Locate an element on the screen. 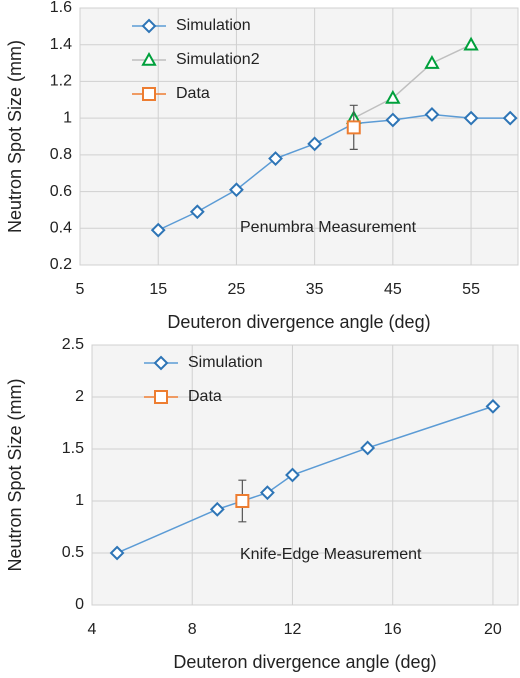  annotation: Penumbra Measurement is located at coordinates (328, 227).